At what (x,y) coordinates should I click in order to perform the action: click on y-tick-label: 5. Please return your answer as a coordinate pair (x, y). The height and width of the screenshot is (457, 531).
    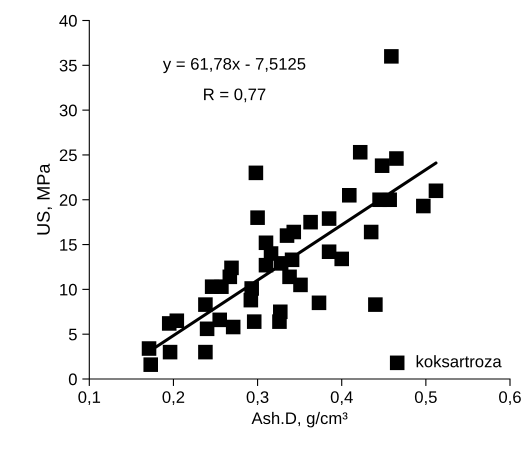
    Looking at the image, I should click on (72, 334).